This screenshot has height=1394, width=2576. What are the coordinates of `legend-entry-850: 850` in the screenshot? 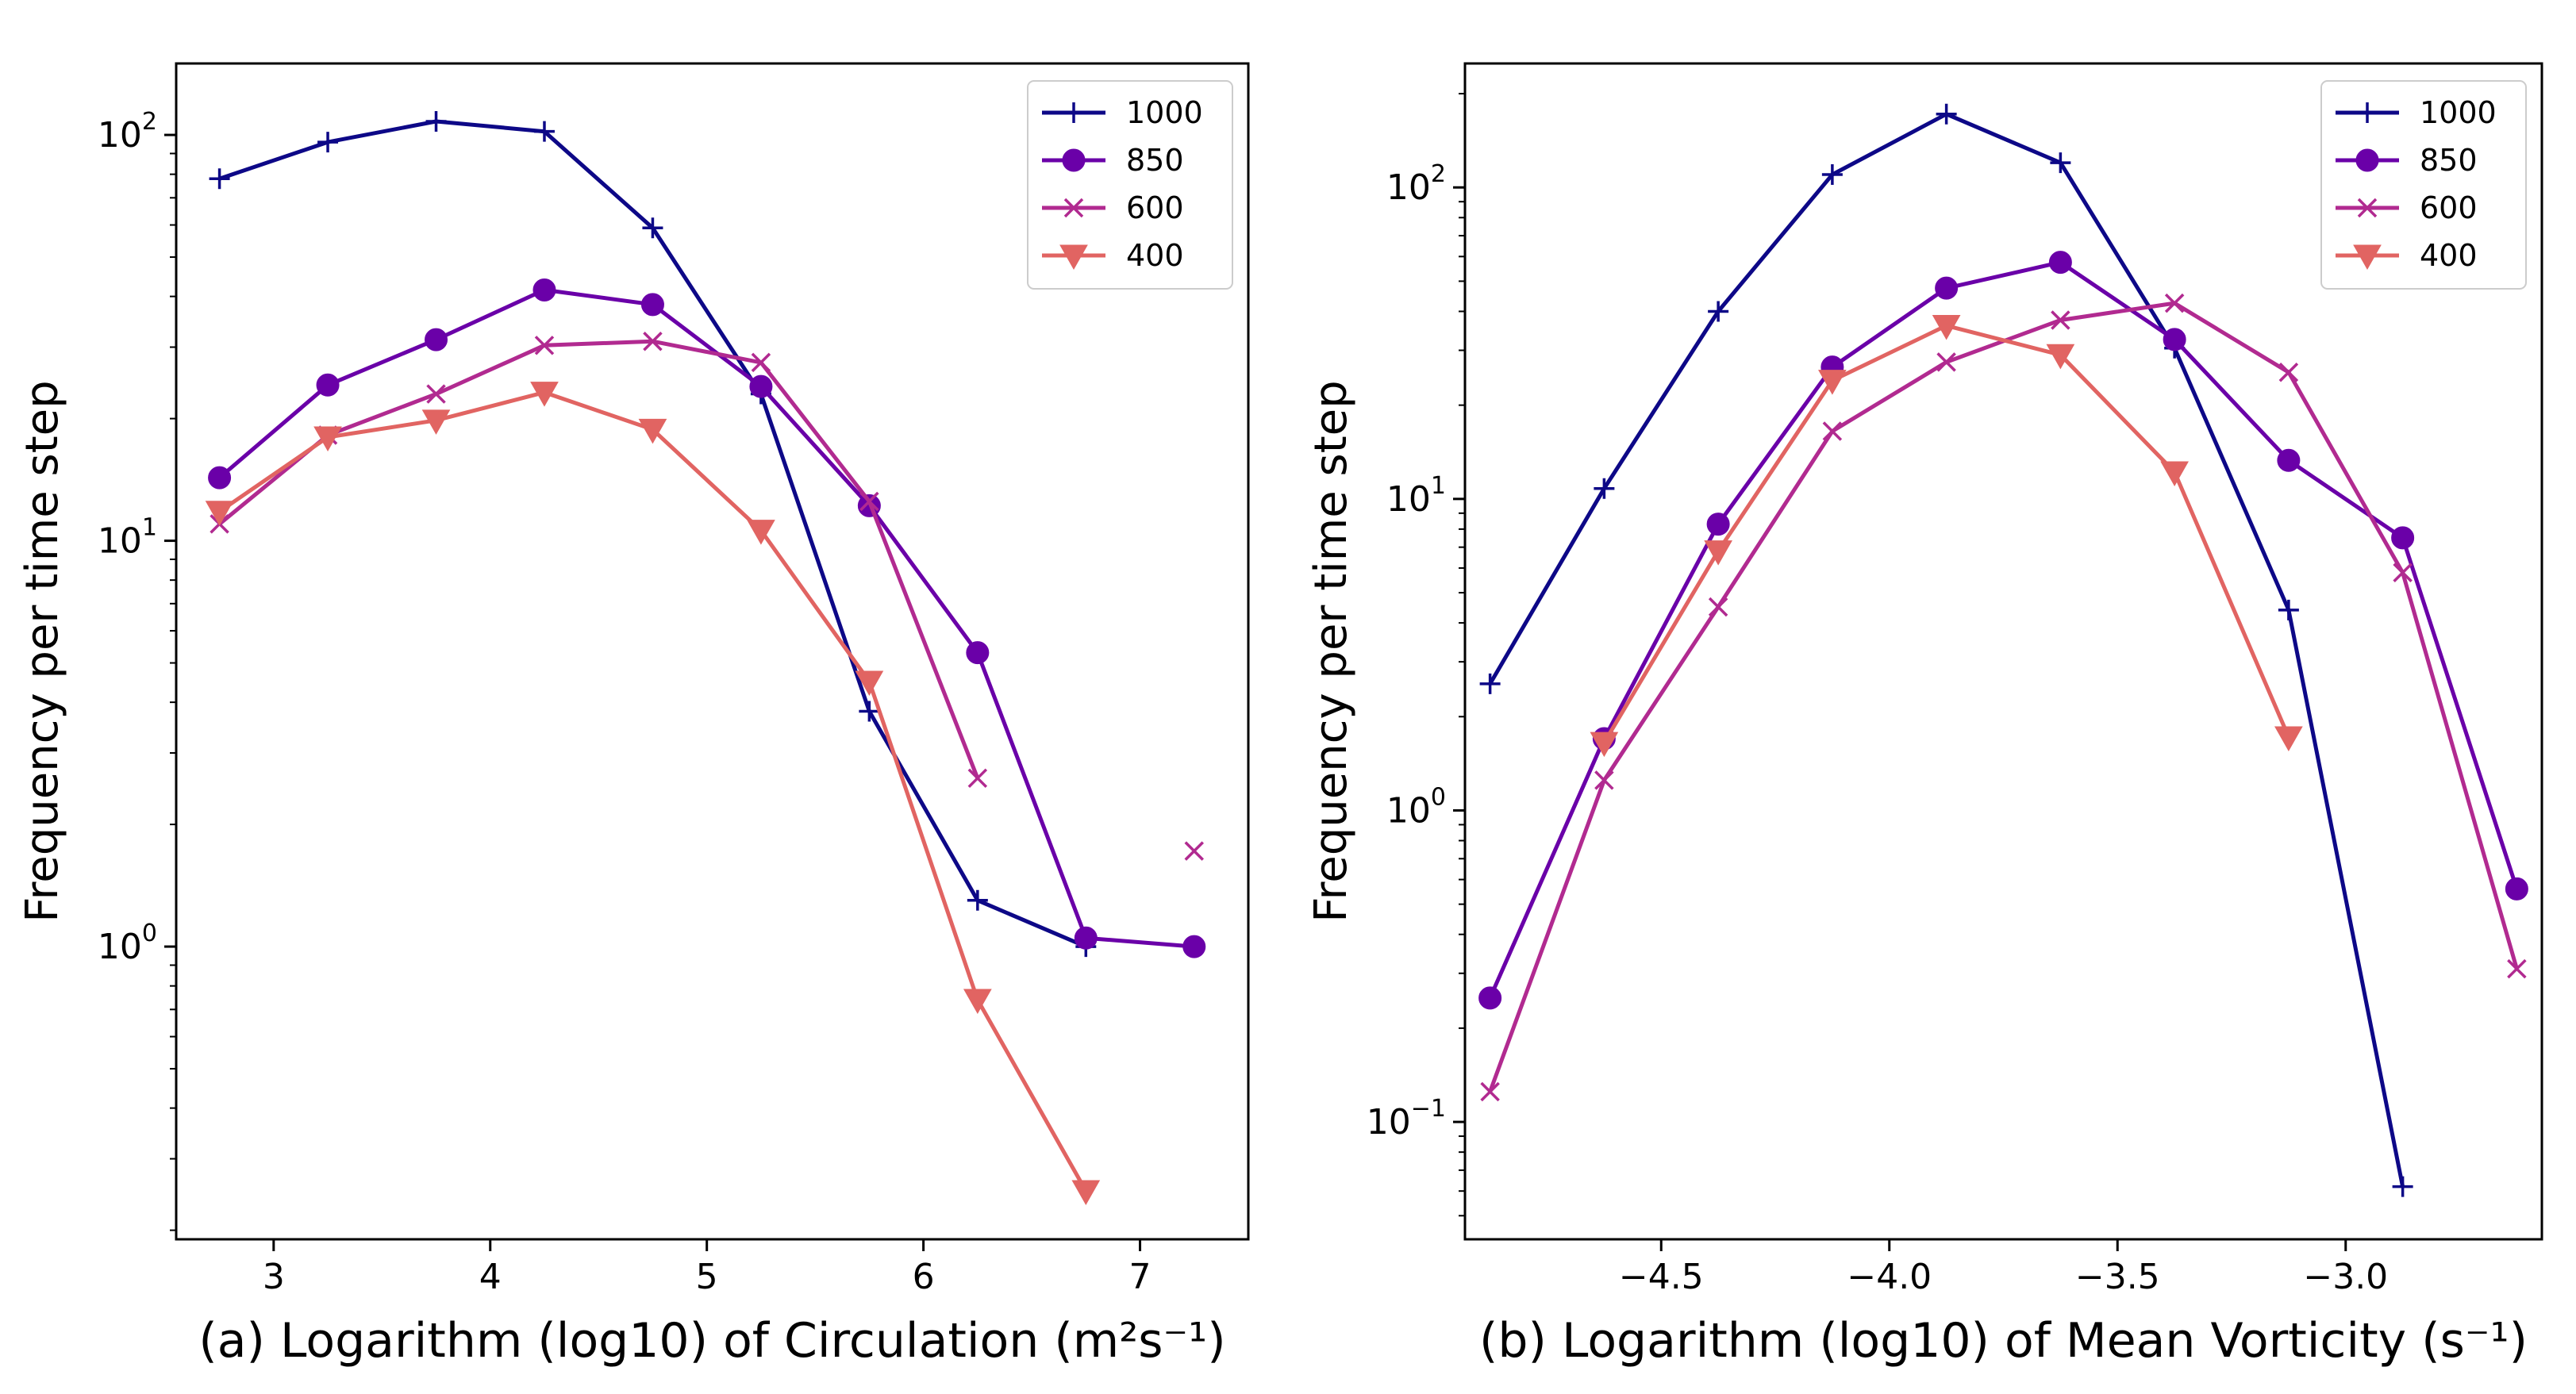 It's located at (2407, 161).